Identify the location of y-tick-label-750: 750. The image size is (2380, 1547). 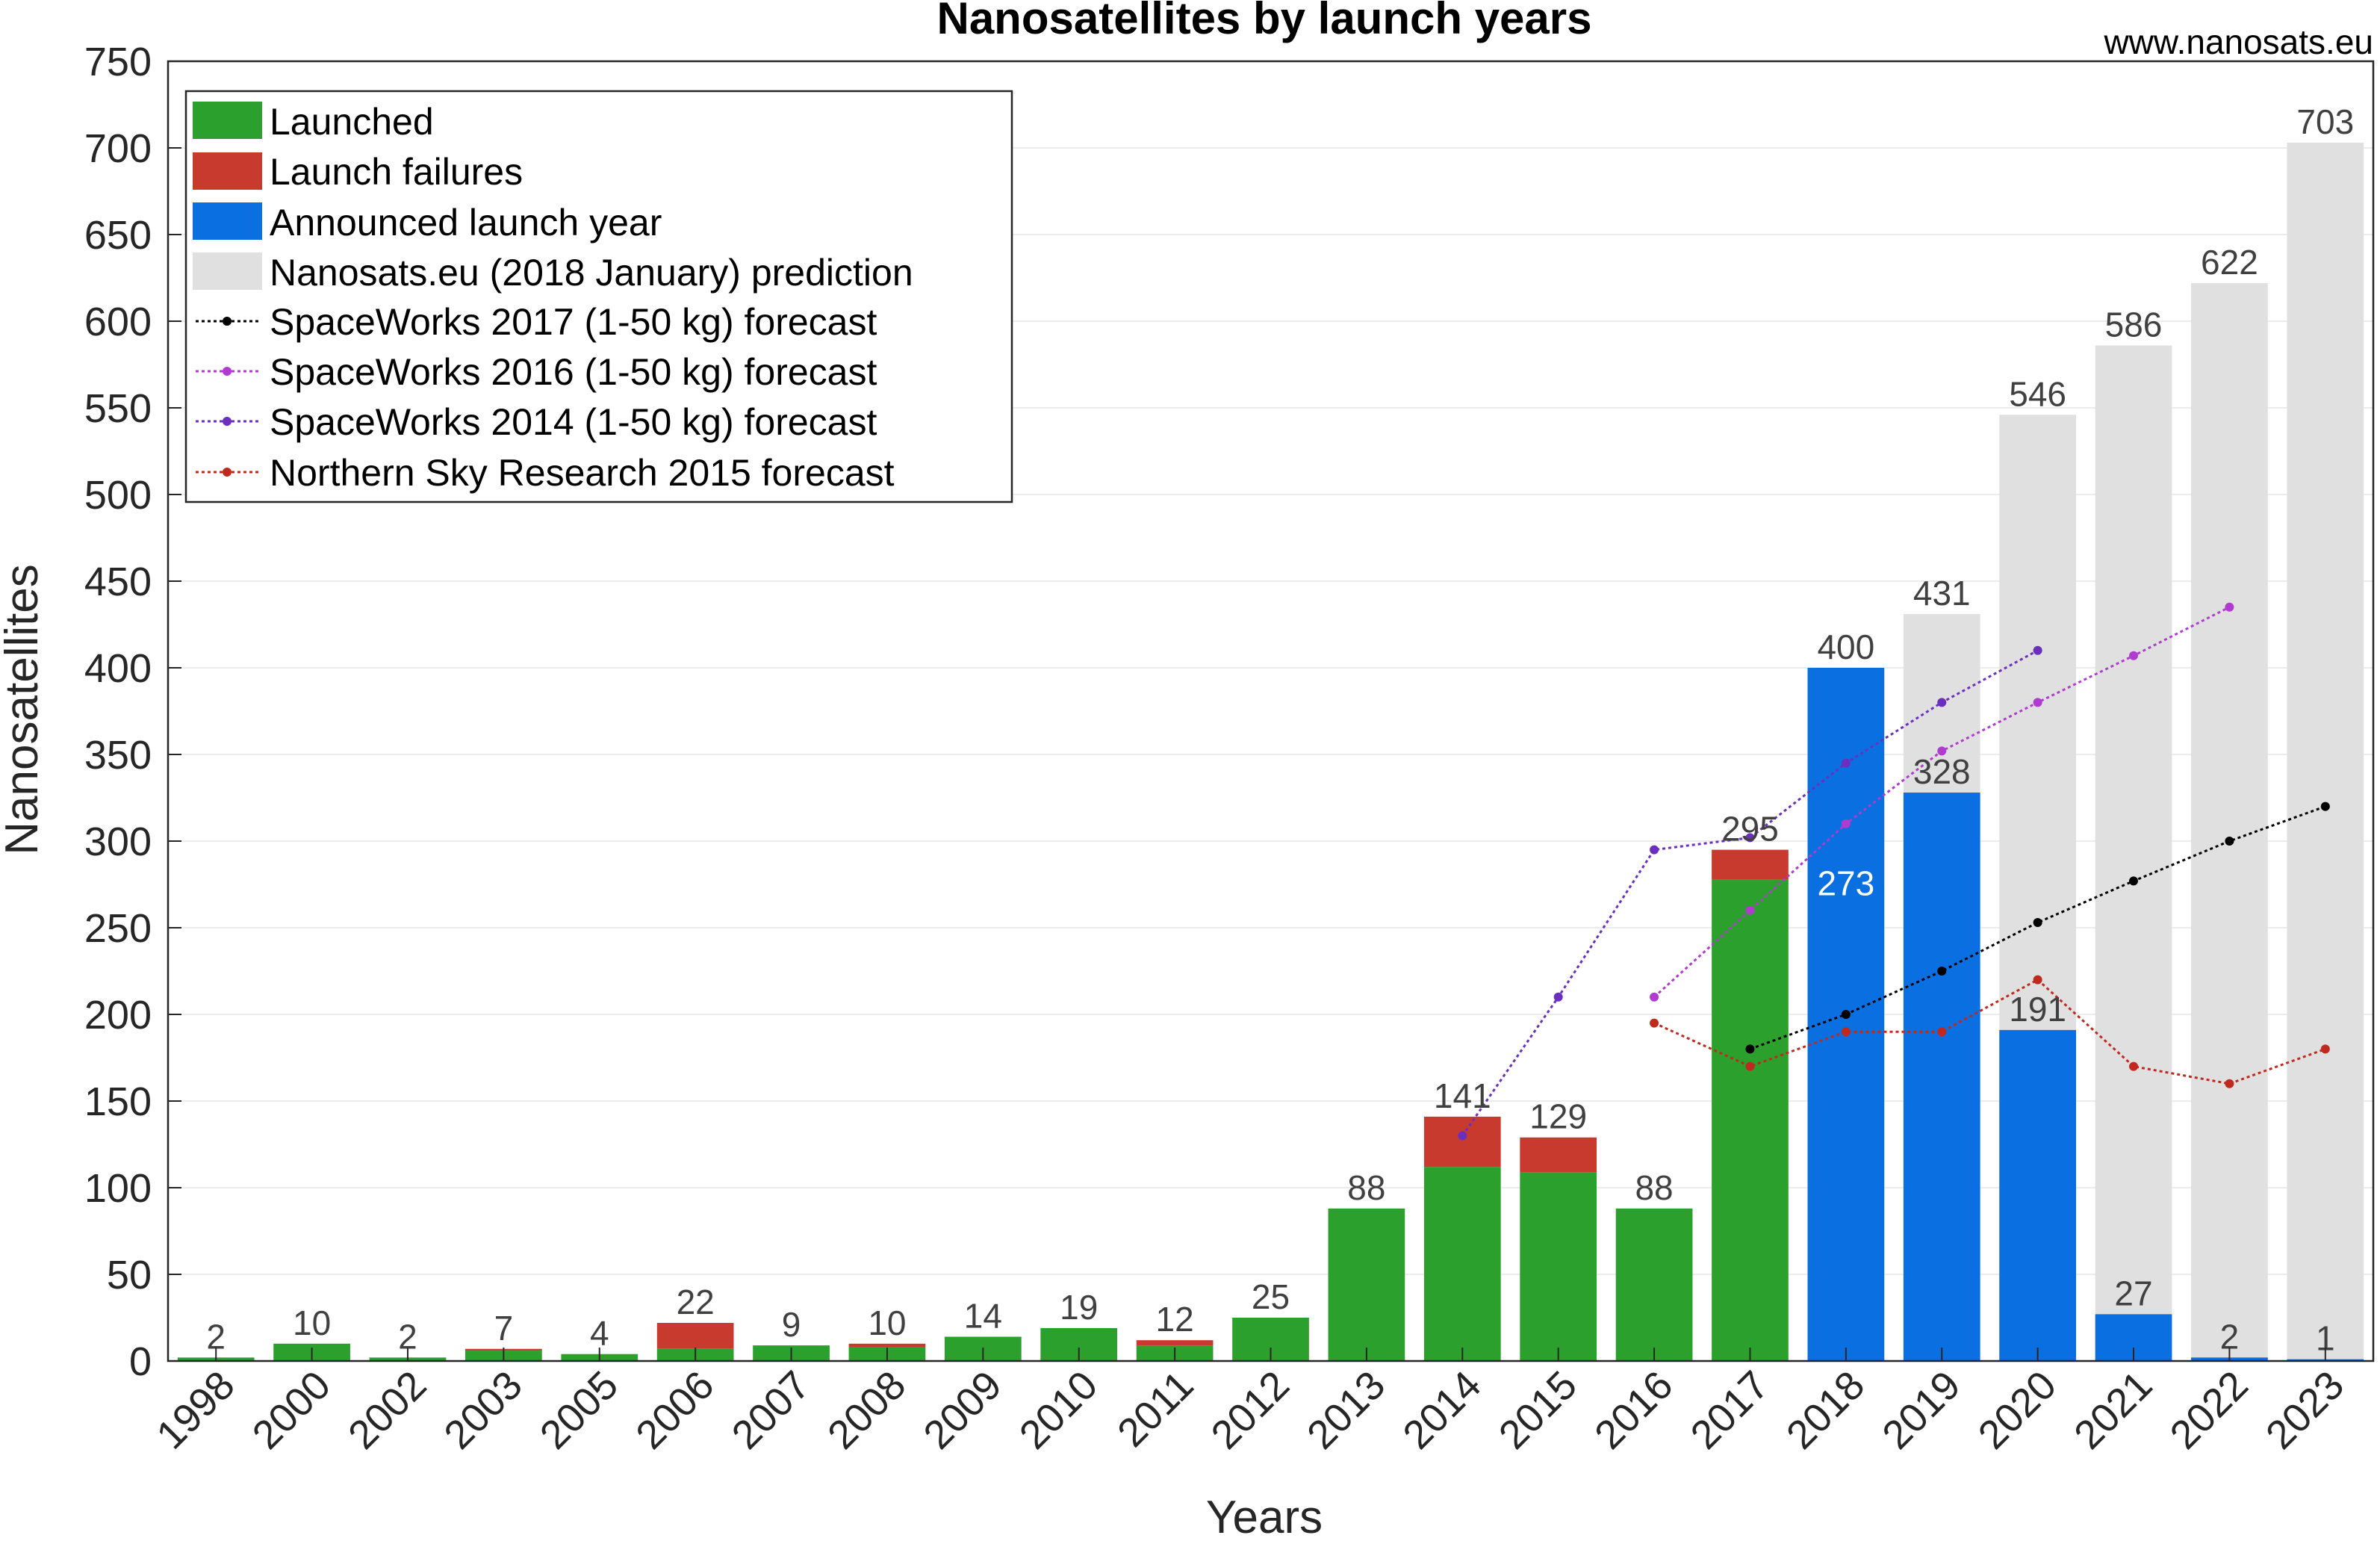
(118, 62).